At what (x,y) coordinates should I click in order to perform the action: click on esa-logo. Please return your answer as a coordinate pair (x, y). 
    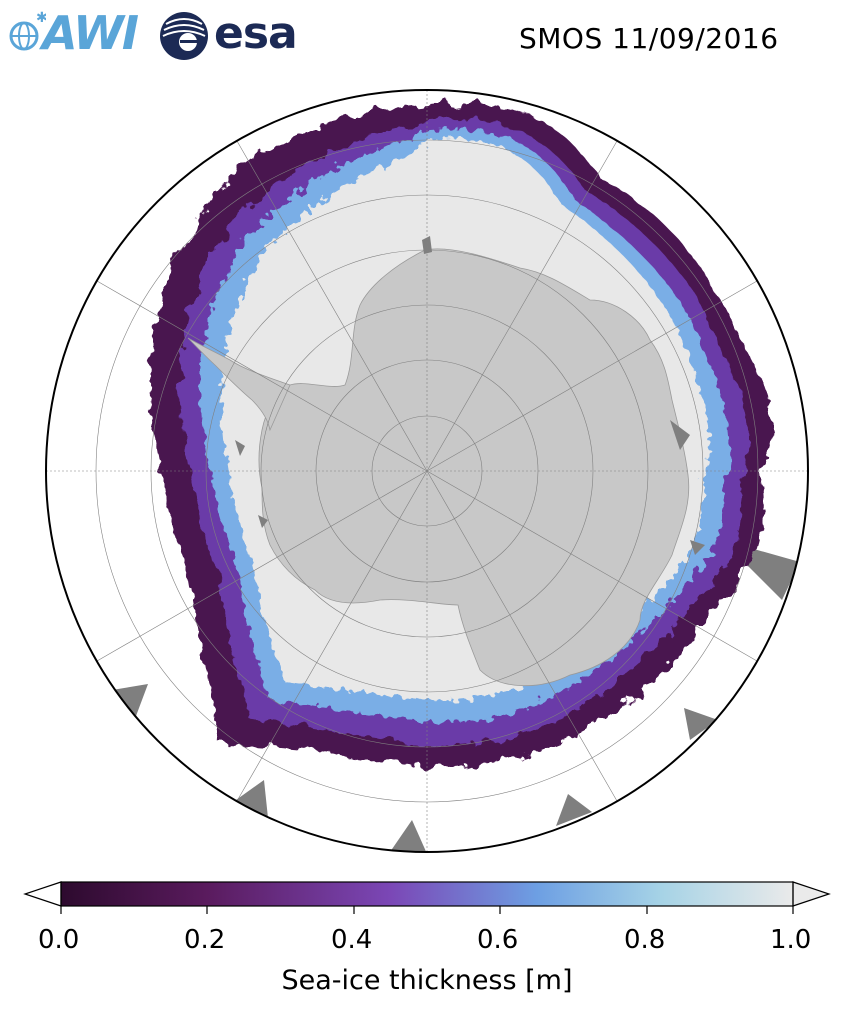
    Looking at the image, I should click on (184, 38).